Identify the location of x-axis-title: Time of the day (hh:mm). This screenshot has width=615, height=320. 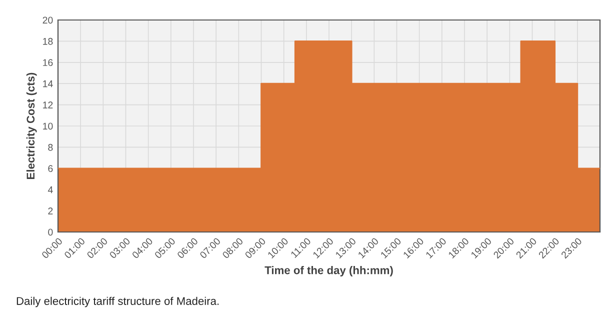
(328, 271).